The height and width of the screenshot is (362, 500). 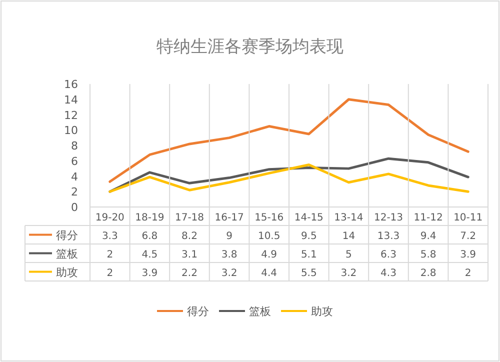 What do you see at coordinates (67, 235) in the screenshot?
I see `legend-label: 得分` at bounding box center [67, 235].